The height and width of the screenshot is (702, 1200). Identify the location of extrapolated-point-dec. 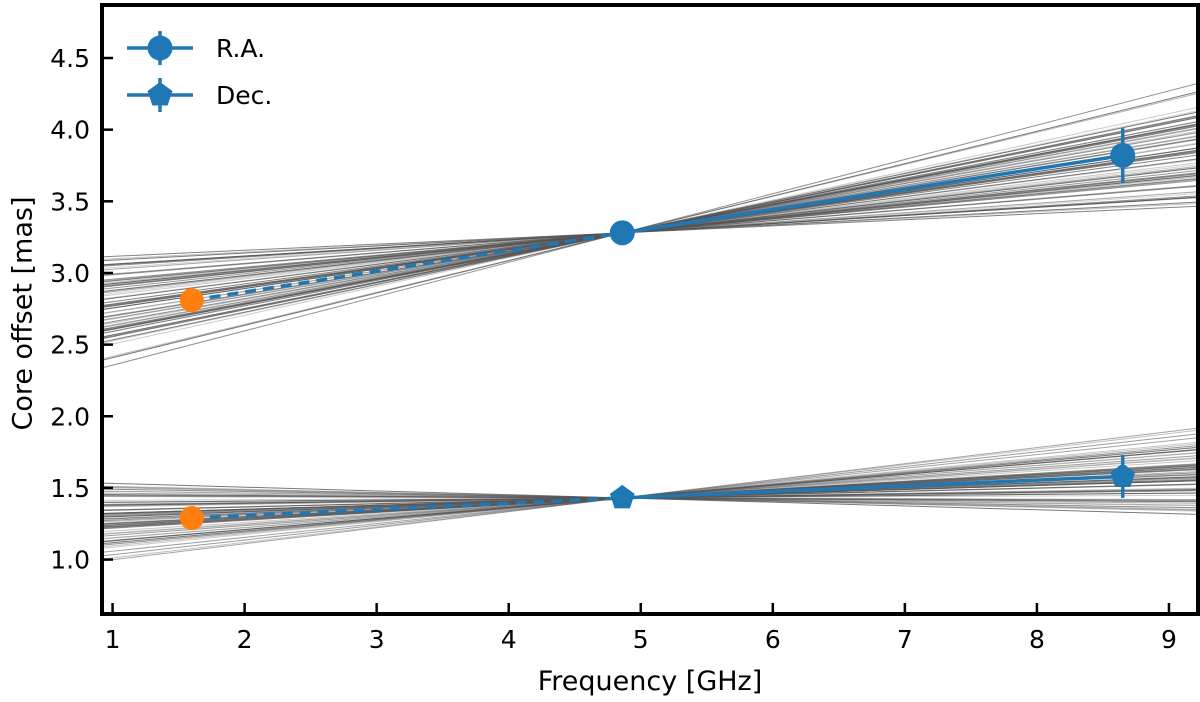
(191, 517).